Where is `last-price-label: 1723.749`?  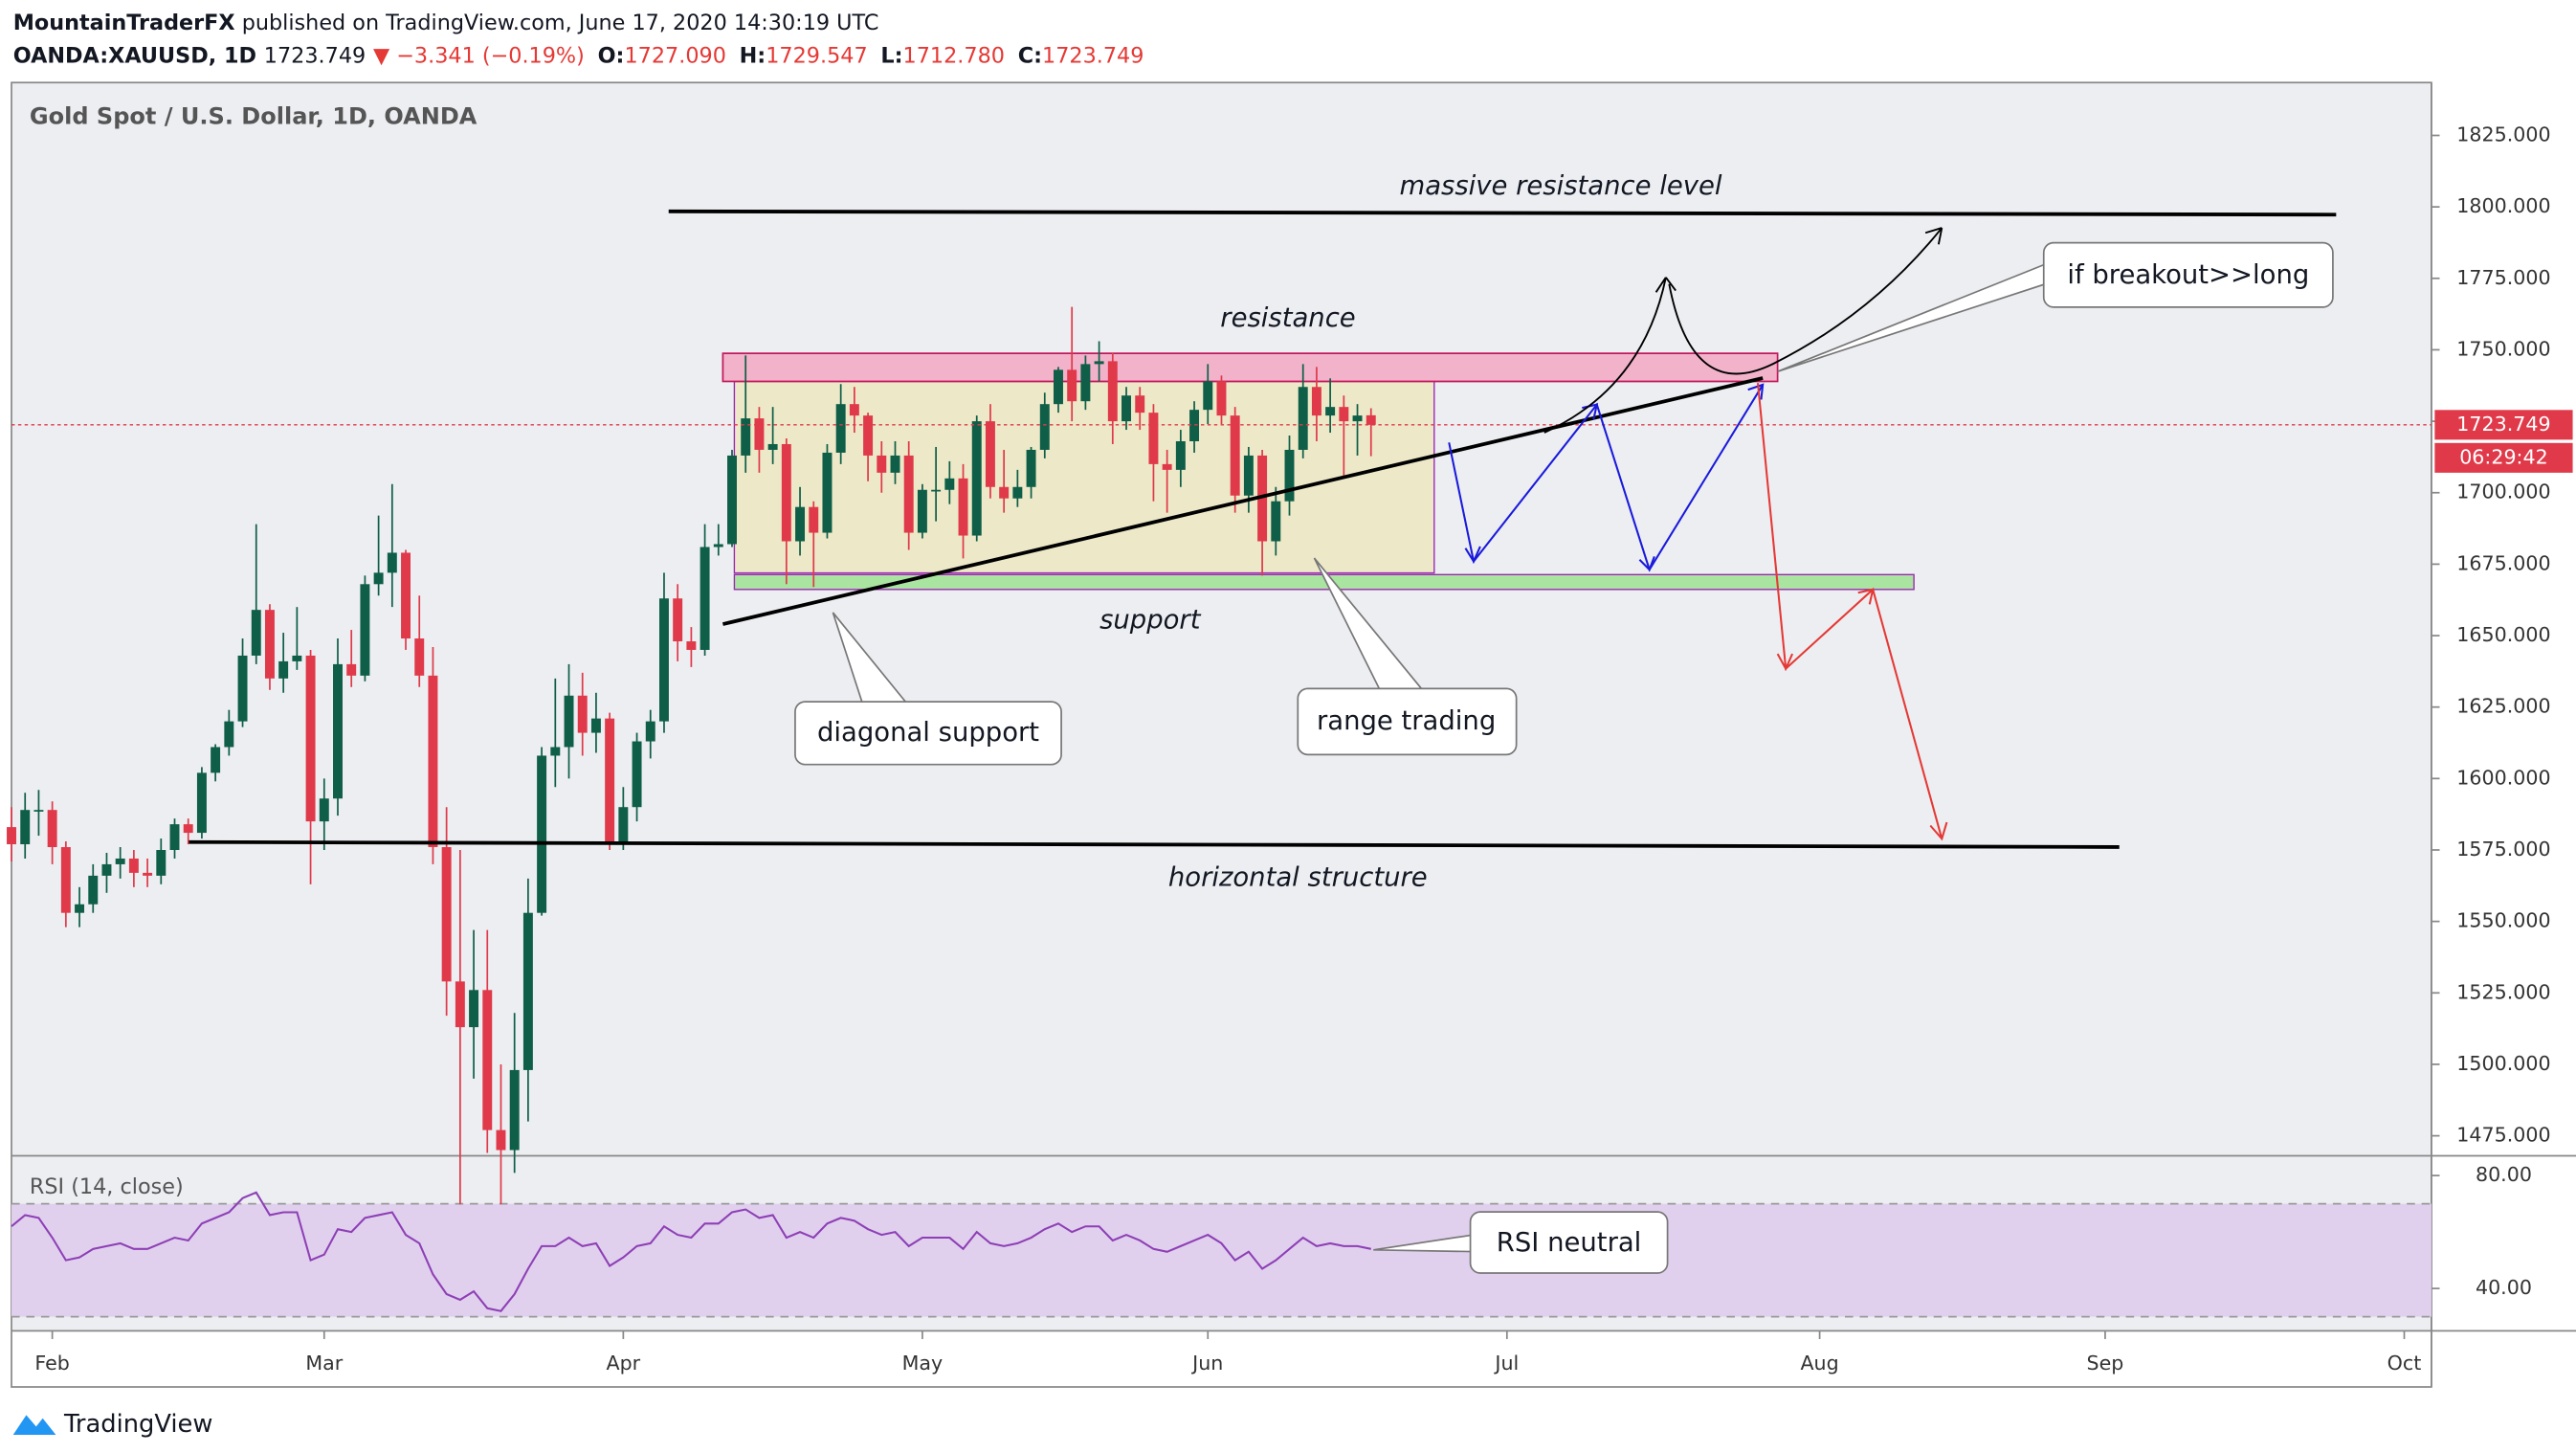
last-price-label: 1723.749 is located at coordinates (2503, 424).